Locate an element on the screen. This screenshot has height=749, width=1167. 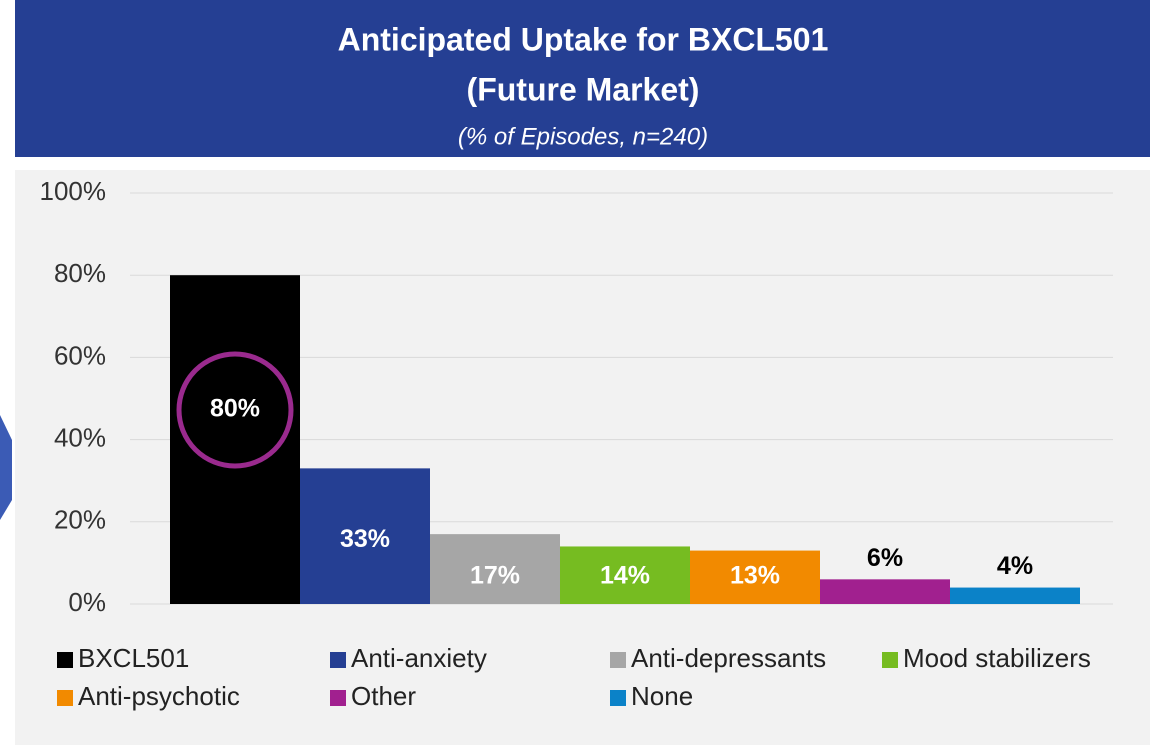
legend-label: Anti-depressants is located at coordinates (728, 658).